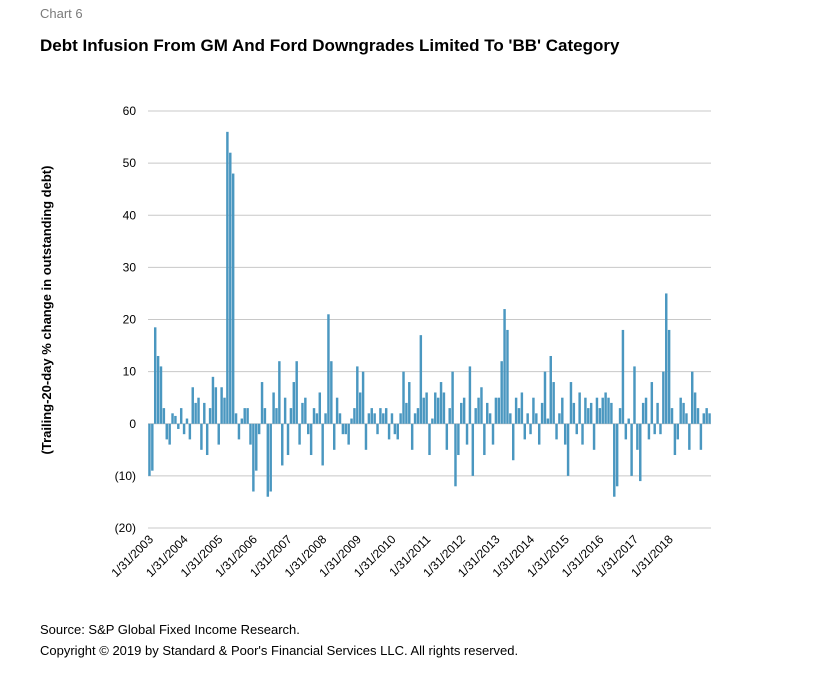 Image resolution: width=816 pixels, height=679 pixels. Describe the element at coordinates (61, 13) in the screenshot. I see `chart-number-label: Chart 6` at that location.